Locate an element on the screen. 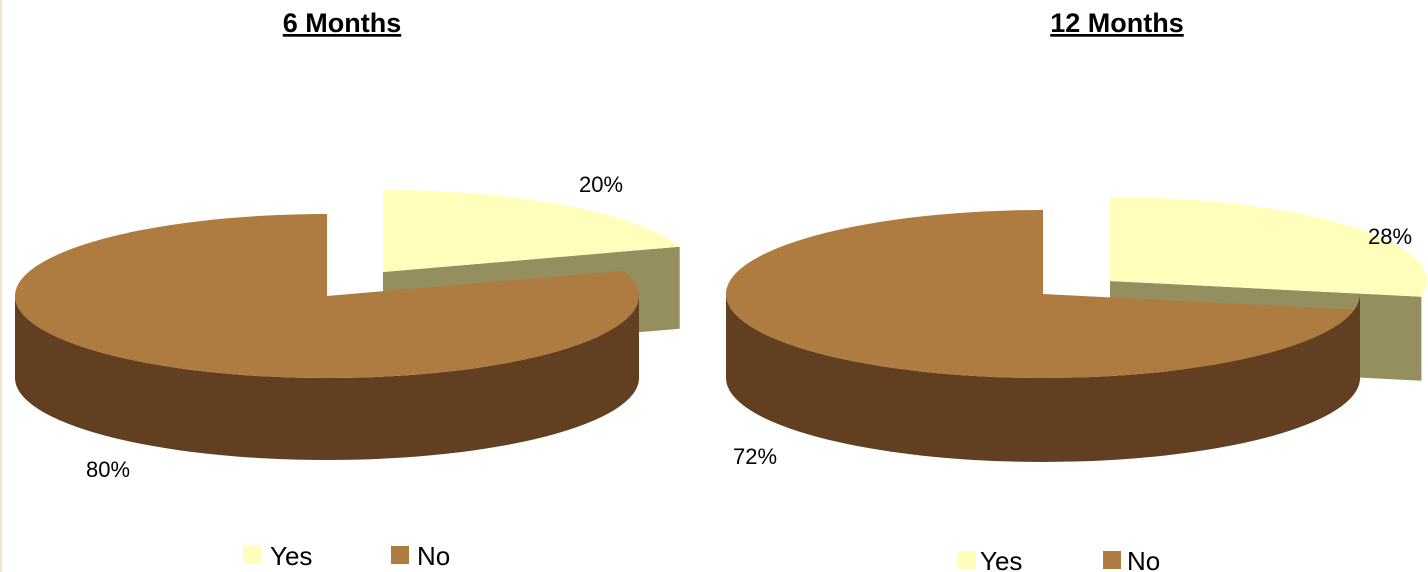 The width and height of the screenshot is (1428, 572). left-edge-line is located at coordinates (1, 286).